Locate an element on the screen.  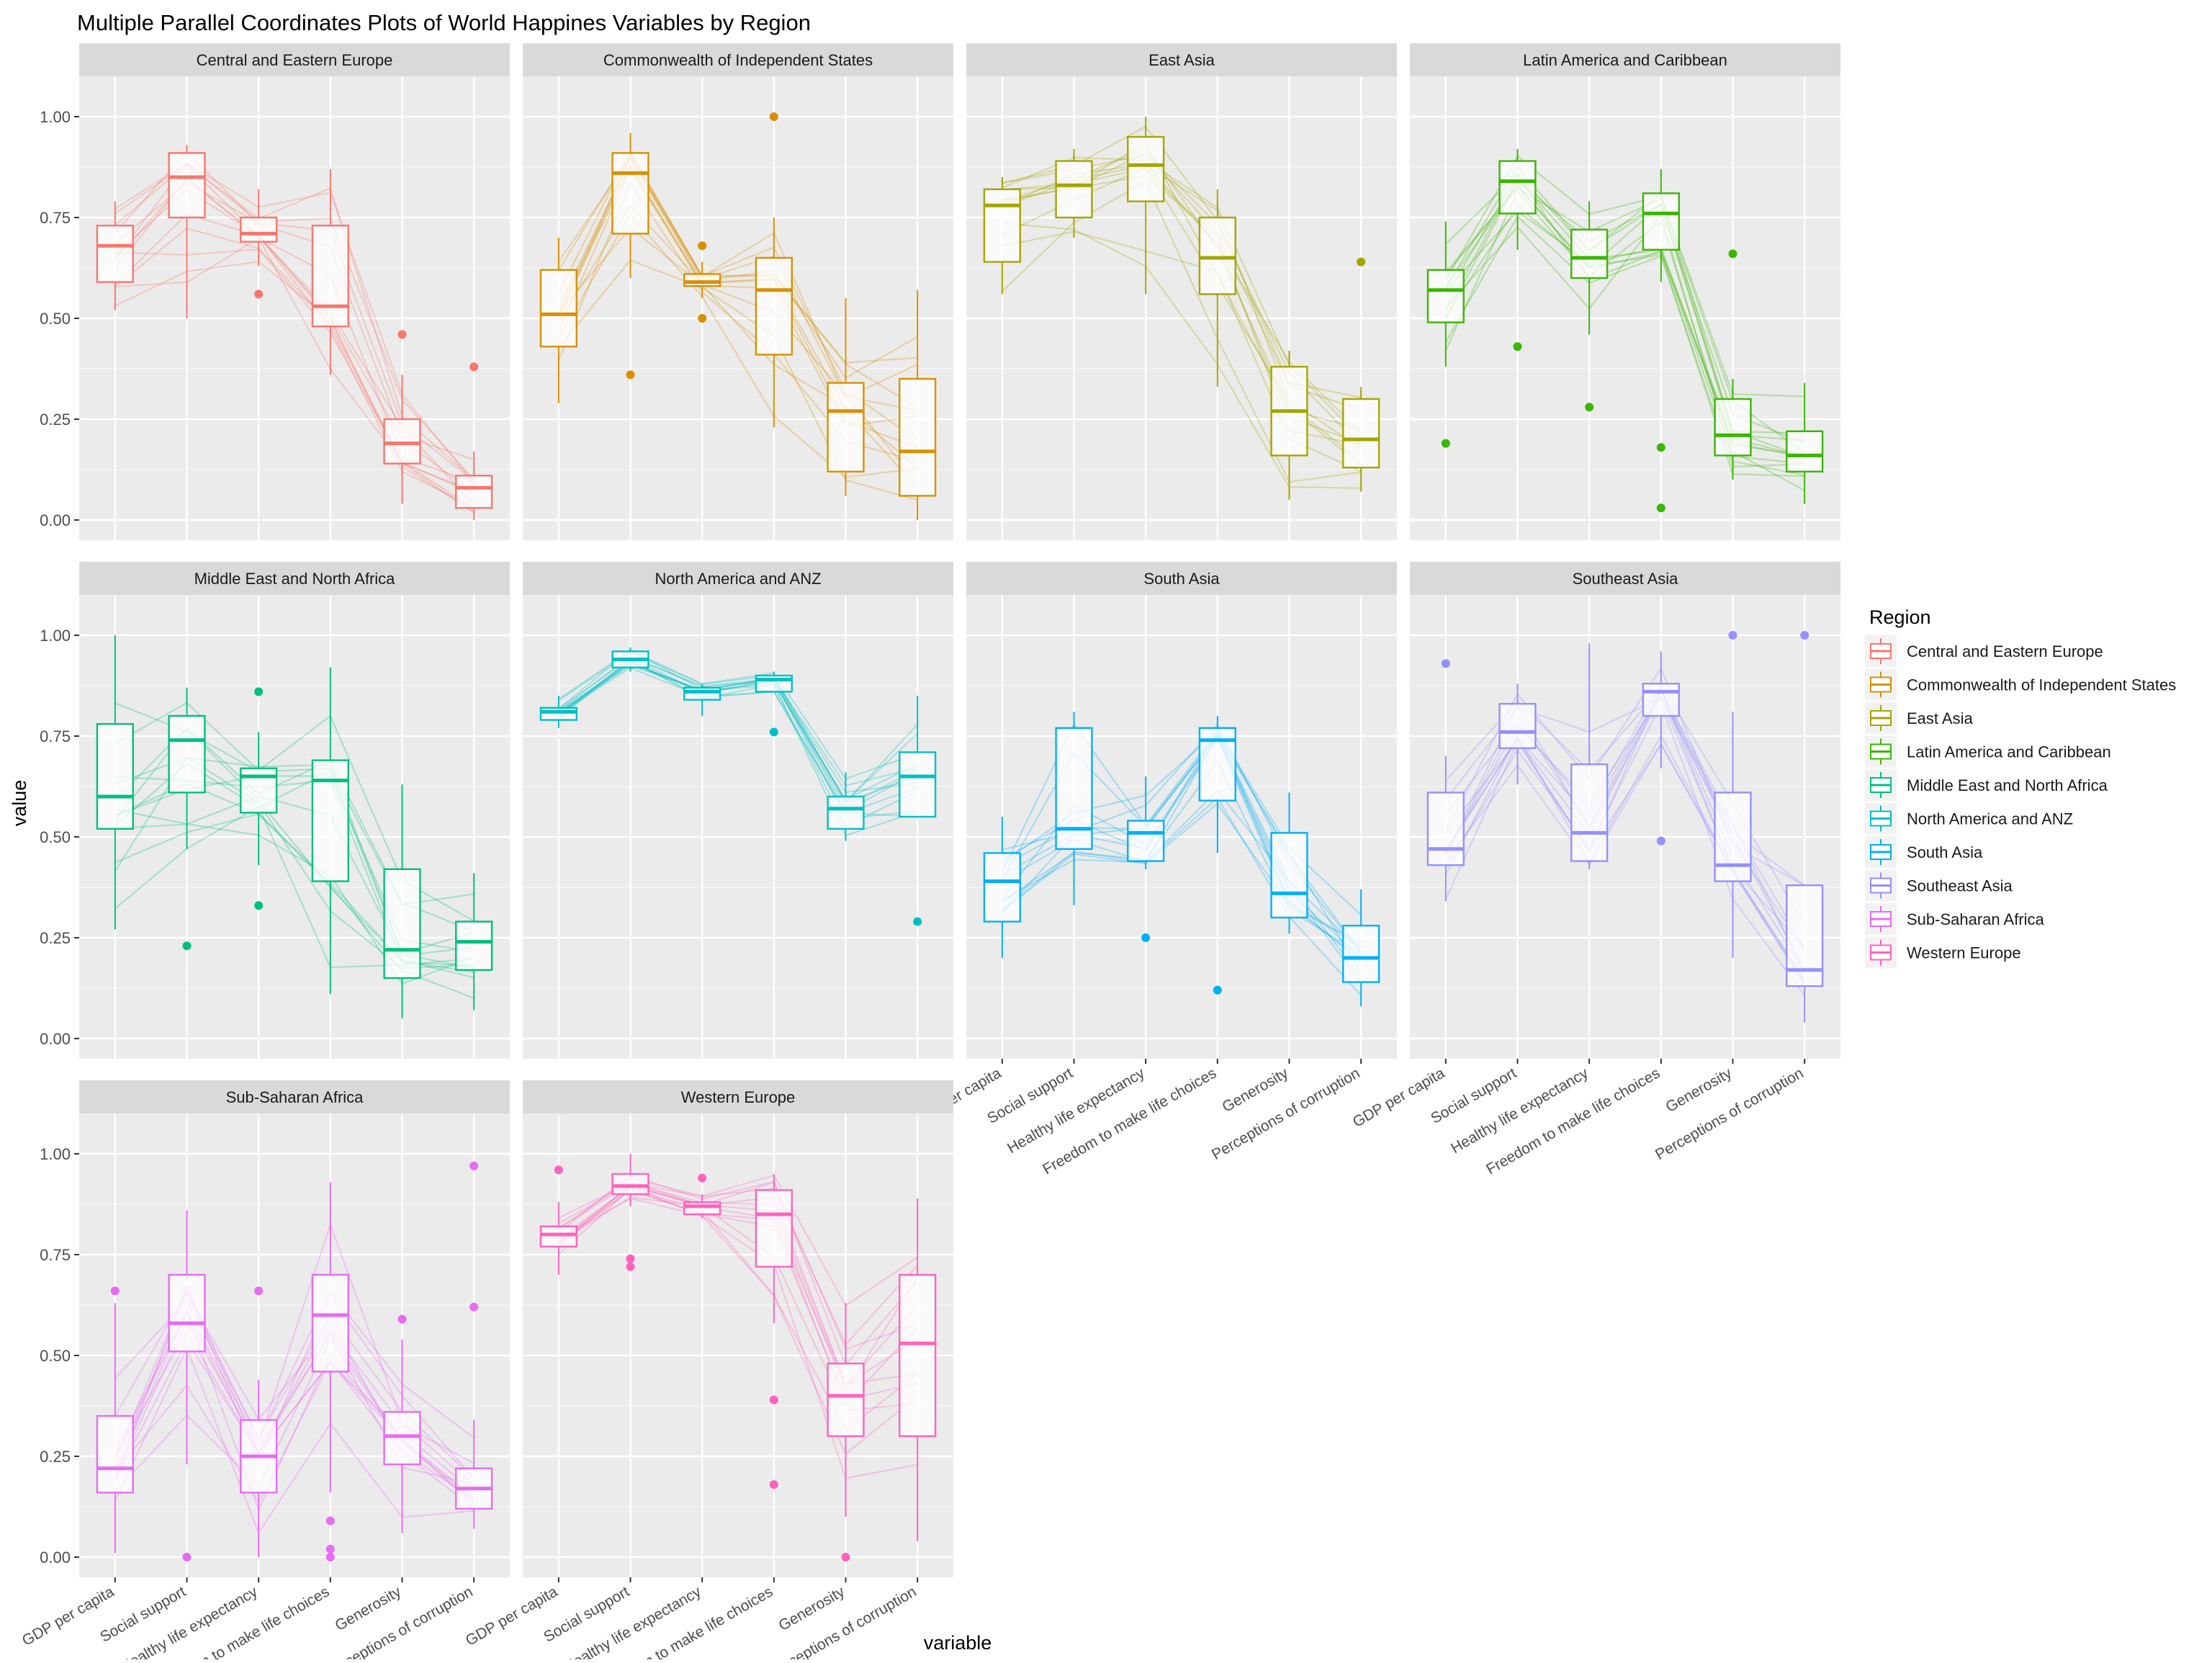
facet-strip-label: Southeast Asia is located at coordinates (1626, 579).